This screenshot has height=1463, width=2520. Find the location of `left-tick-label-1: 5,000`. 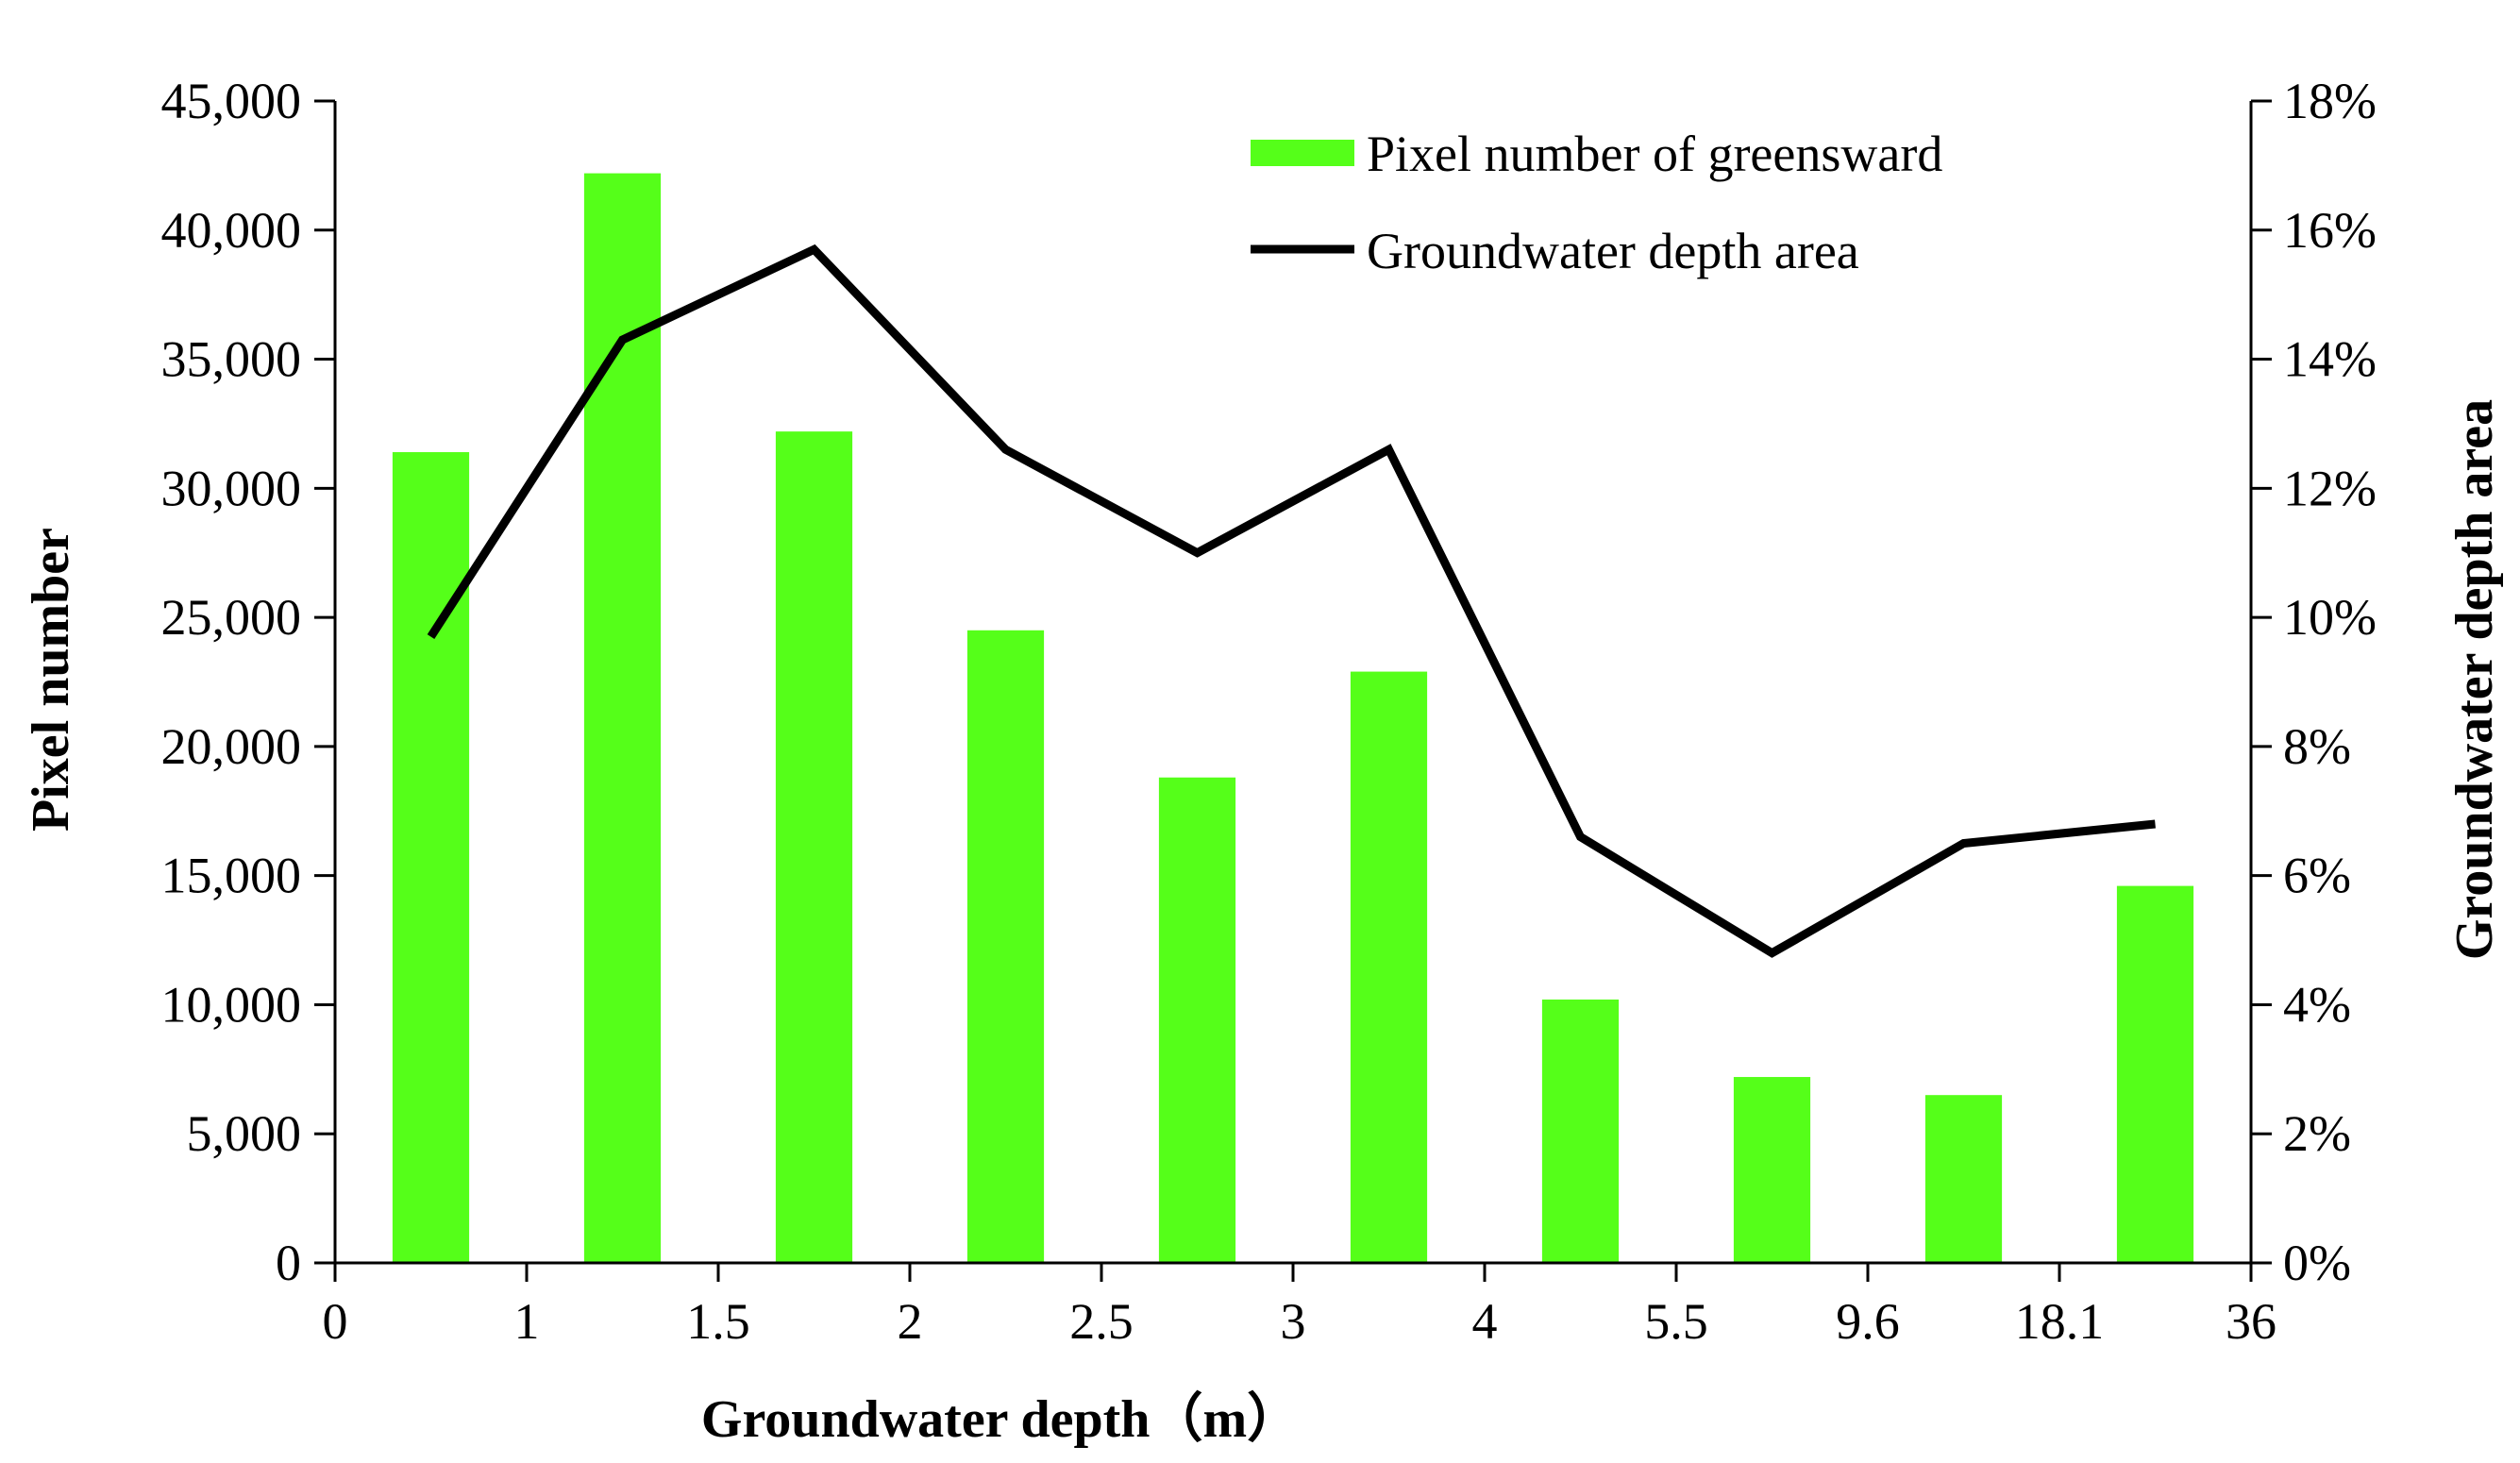

left-tick-label-1: 5,000 is located at coordinates (244, 1133).